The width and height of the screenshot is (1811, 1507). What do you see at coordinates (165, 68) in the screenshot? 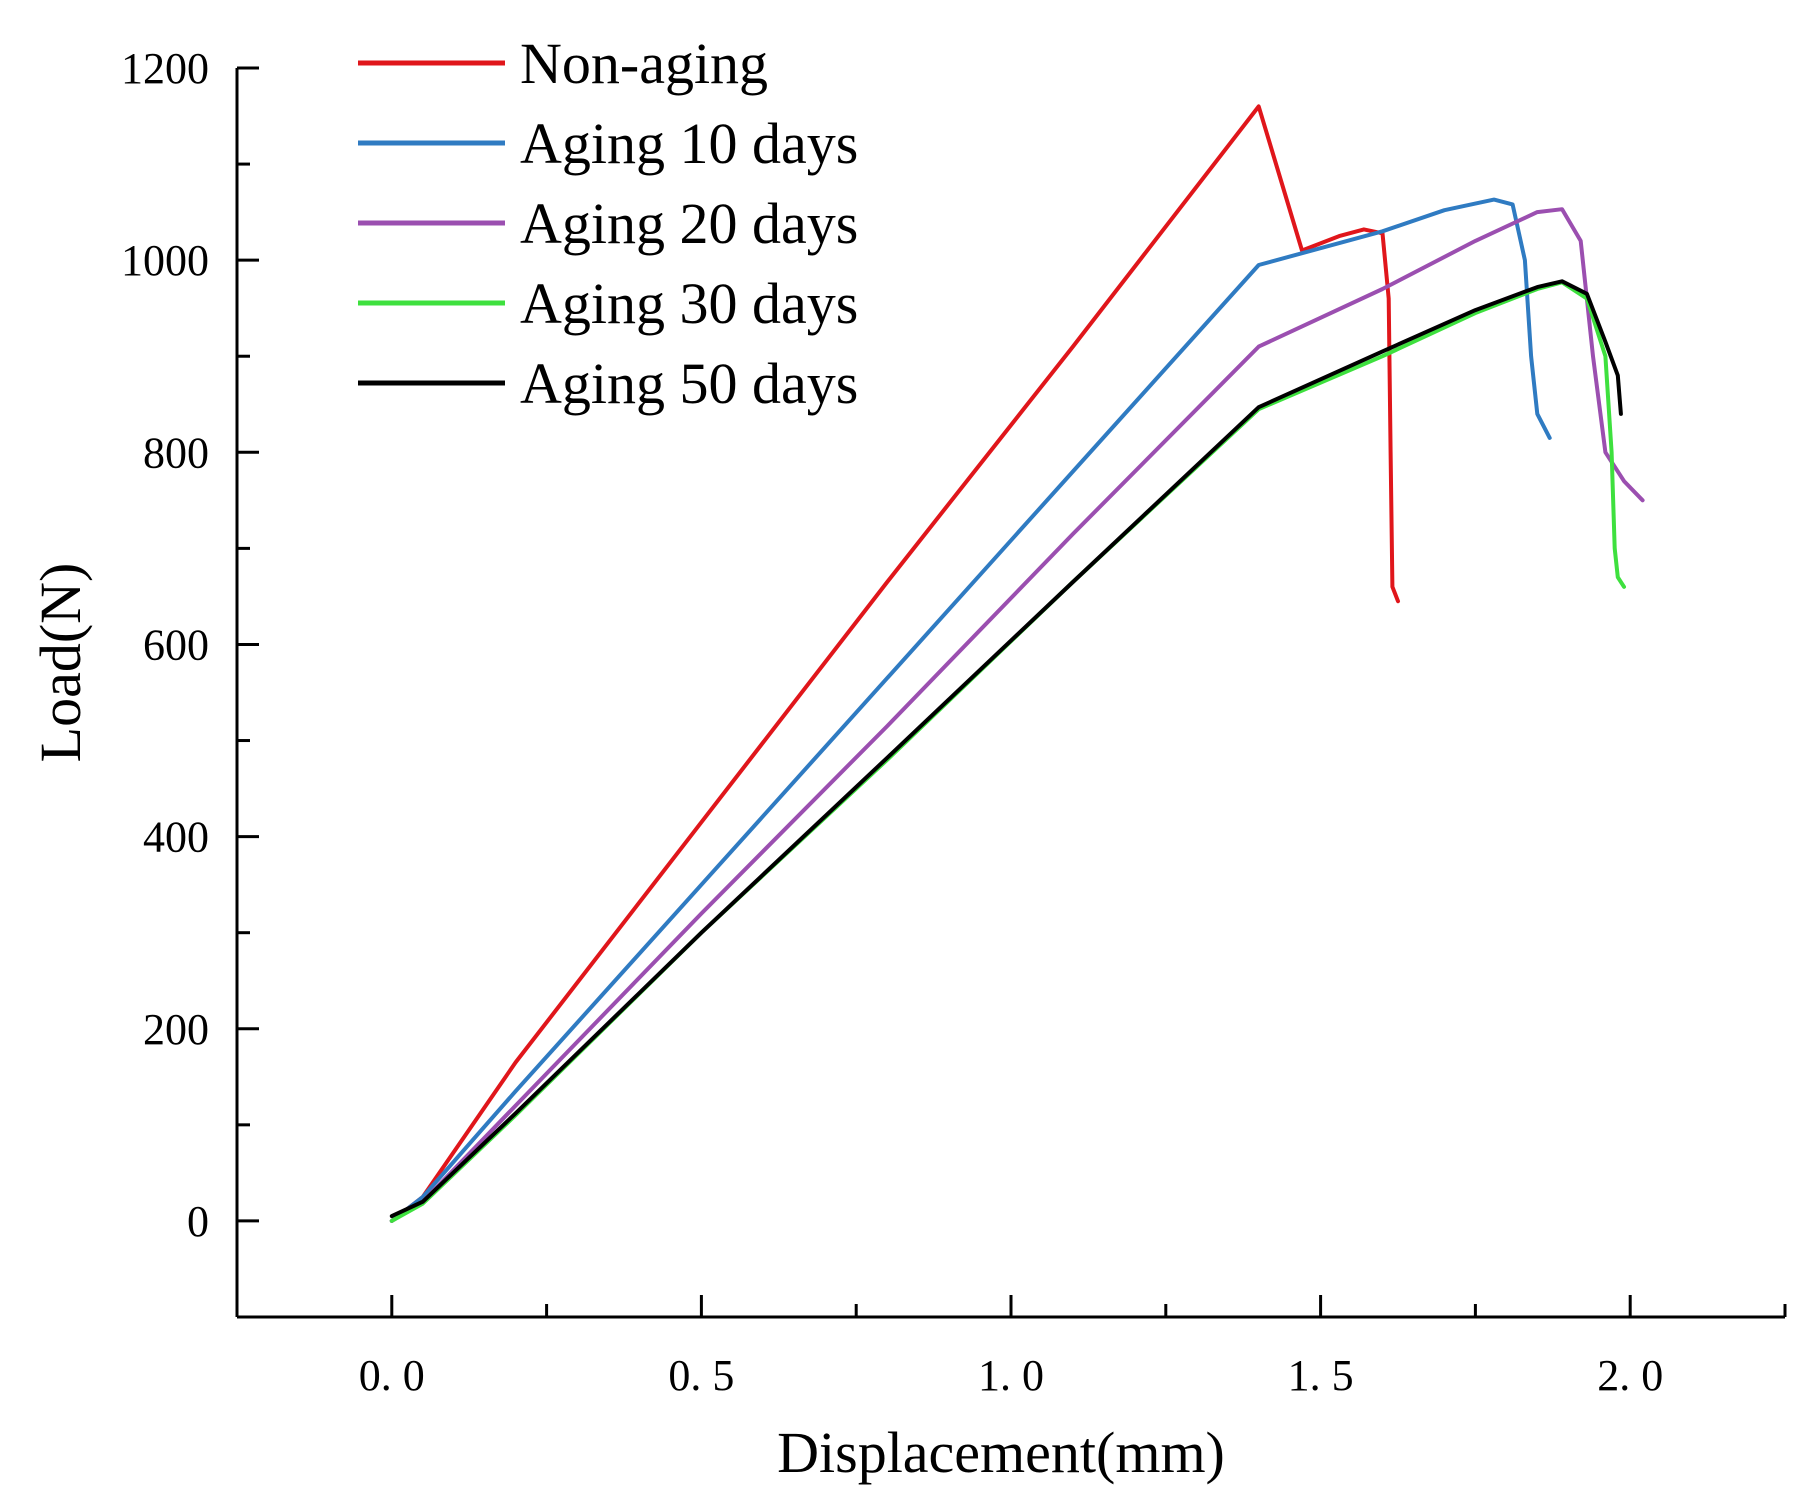
I see `y-tick-label: 1200` at bounding box center [165, 68].